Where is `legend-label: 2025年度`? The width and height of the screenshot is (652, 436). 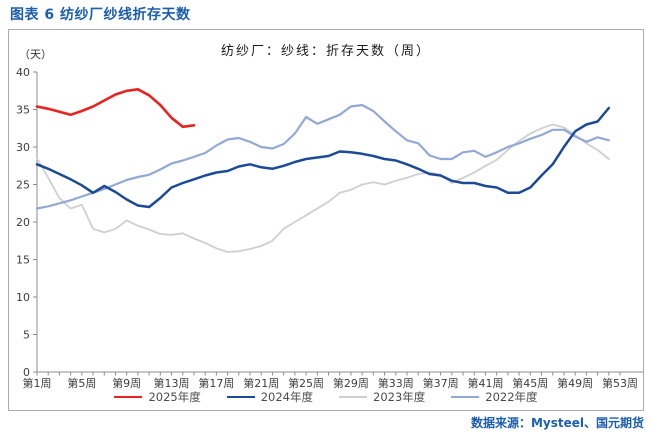
legend-label: 2025年度 is located at coordinates (174, 397).